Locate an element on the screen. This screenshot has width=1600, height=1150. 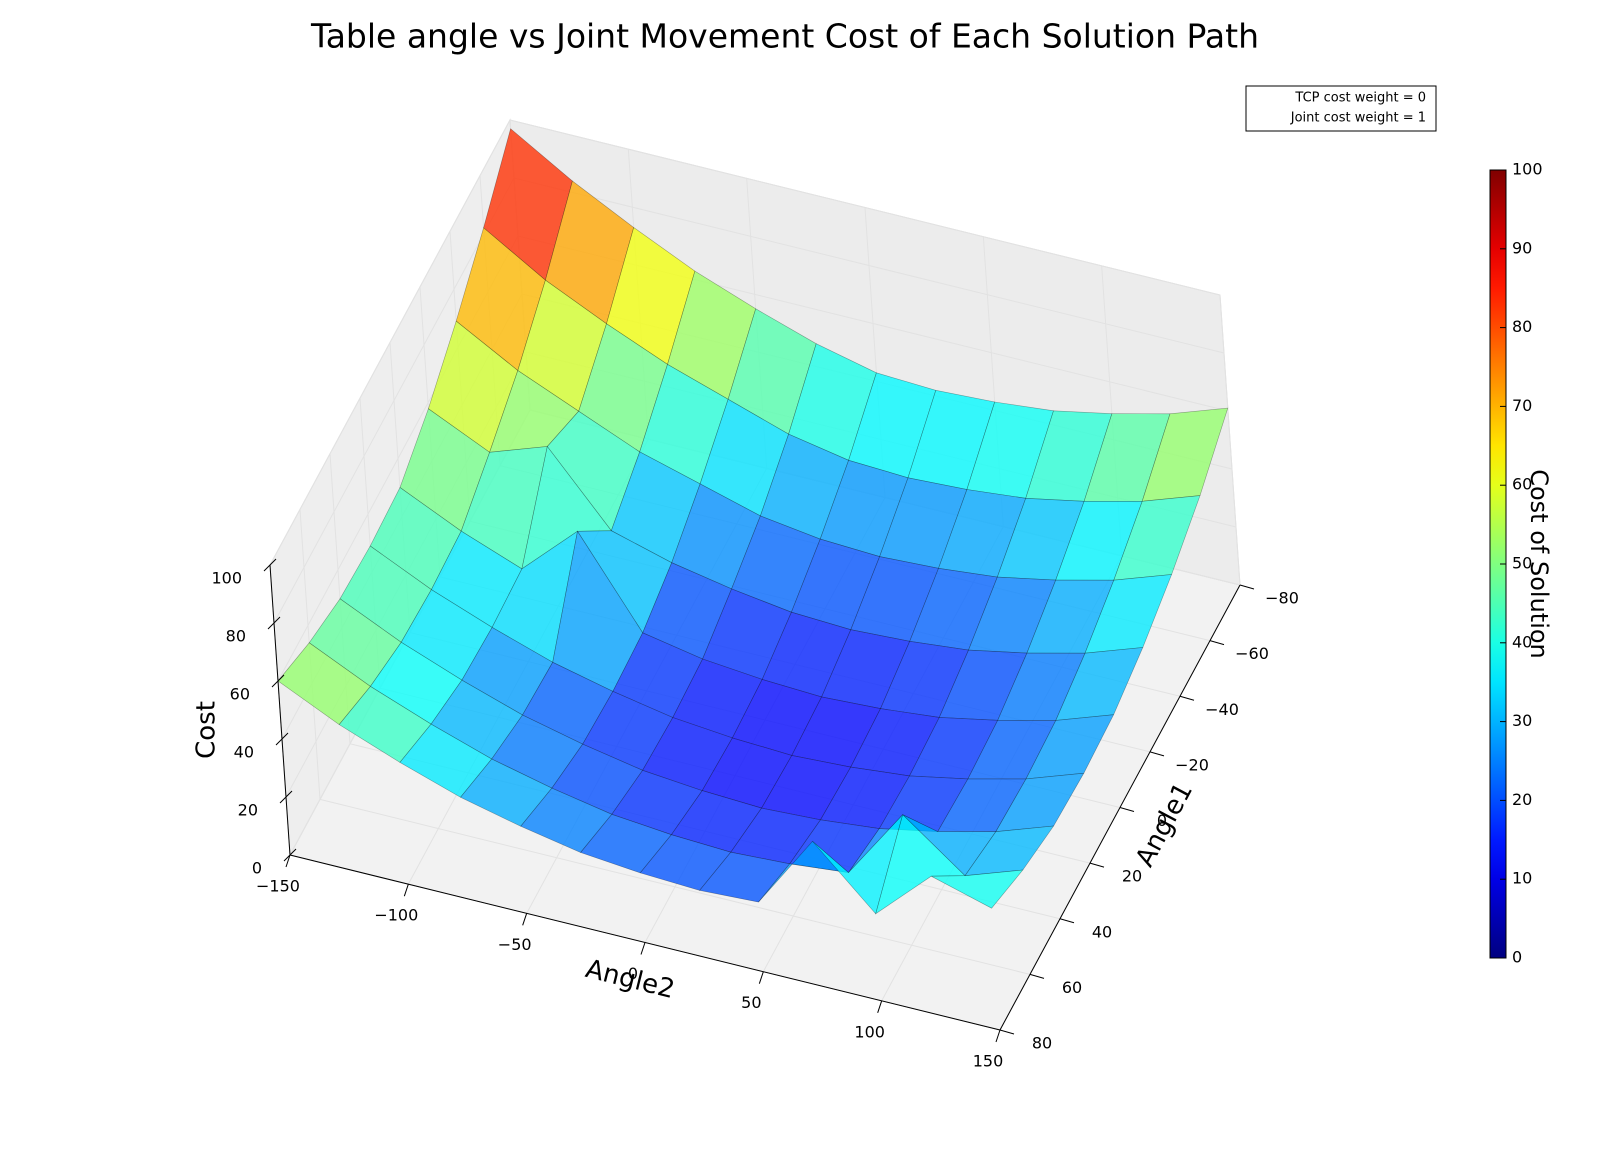
y-tick-label: −40 is located at coordinates (1222, 709).